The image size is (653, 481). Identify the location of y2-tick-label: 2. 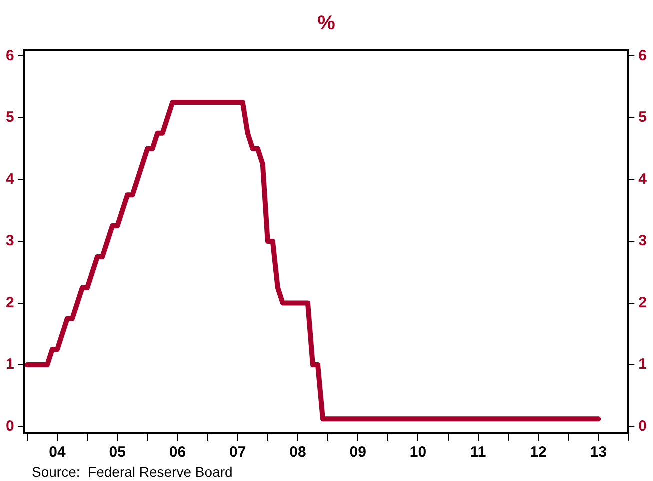
(642, 303).